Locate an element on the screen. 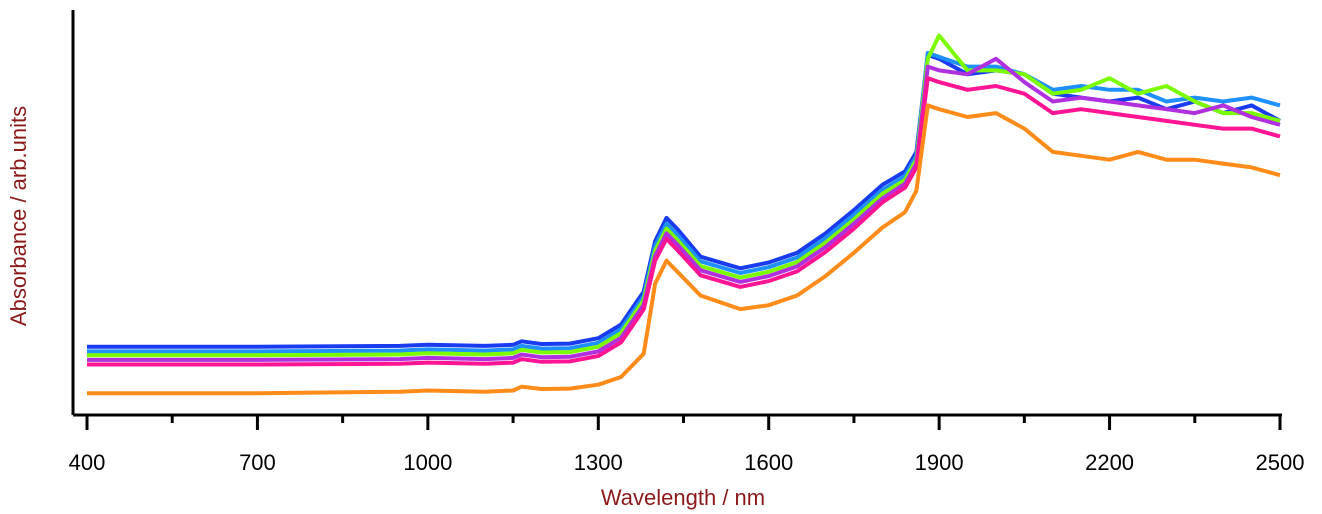 This screenshot has height=514, width=1322. x-tick-label: 2200 is located at coordinates (1109, 462).